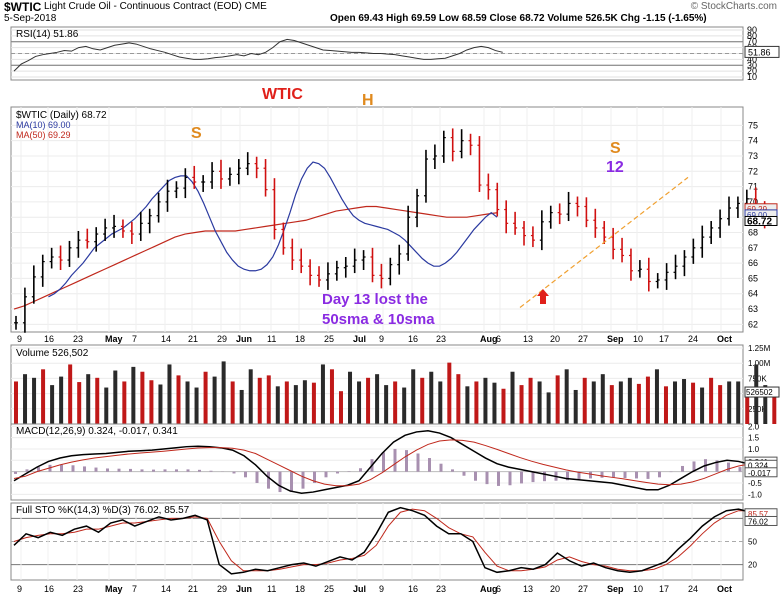 The width and height of the screenshot is (783, 597). I want to click on chart-annotation: S, so click(196, 133).